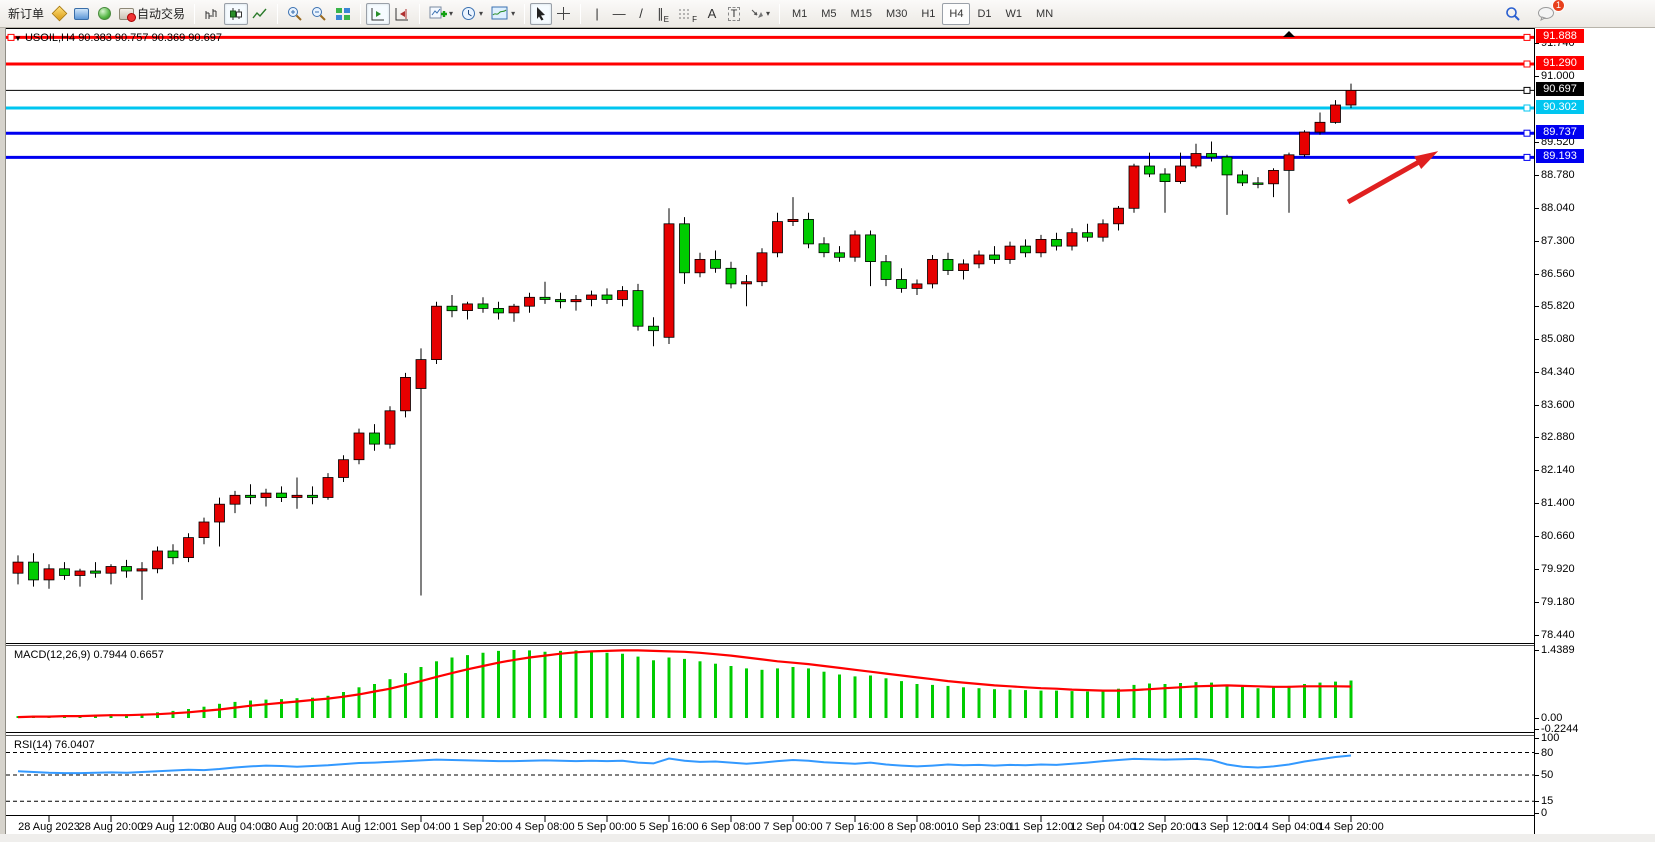 Image resolution: width=1655 pixels, height=842 pixels. I want to click on zoom-out-button, so click(319, 14).